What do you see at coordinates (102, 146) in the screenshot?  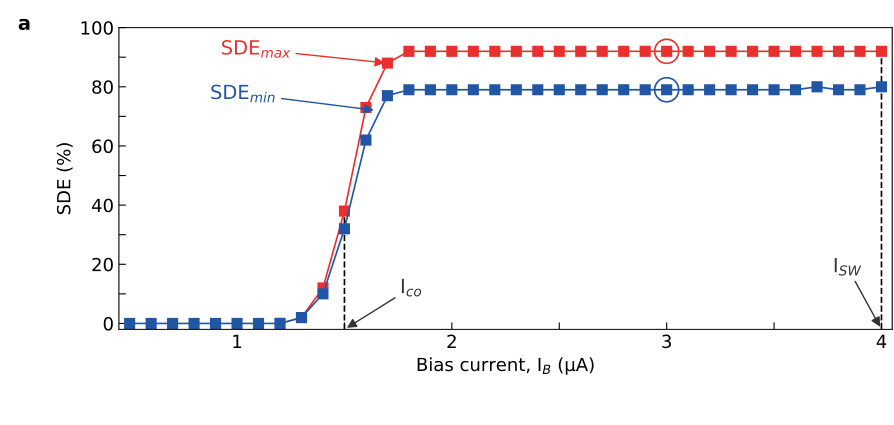 I see `y-tick-label: 60` at bounding box center [102, 146].